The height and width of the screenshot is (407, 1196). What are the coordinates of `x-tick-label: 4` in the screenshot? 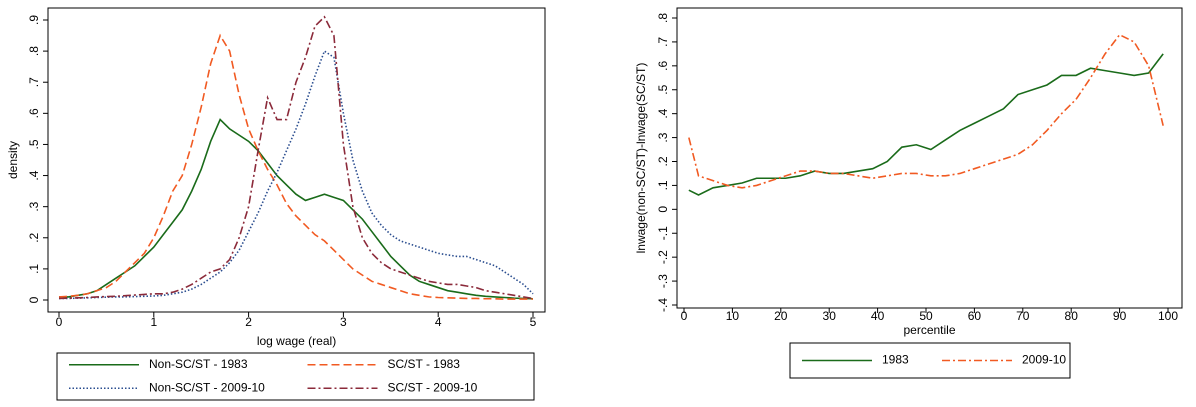 It's located at (438, 322).